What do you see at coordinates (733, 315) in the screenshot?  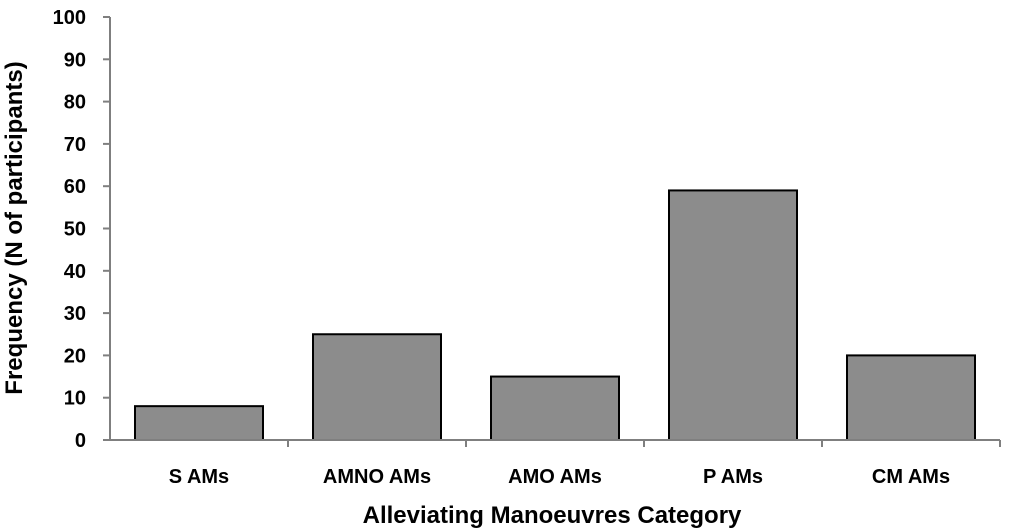 I see `bar-p-ams` at bounding box center [733, 315].